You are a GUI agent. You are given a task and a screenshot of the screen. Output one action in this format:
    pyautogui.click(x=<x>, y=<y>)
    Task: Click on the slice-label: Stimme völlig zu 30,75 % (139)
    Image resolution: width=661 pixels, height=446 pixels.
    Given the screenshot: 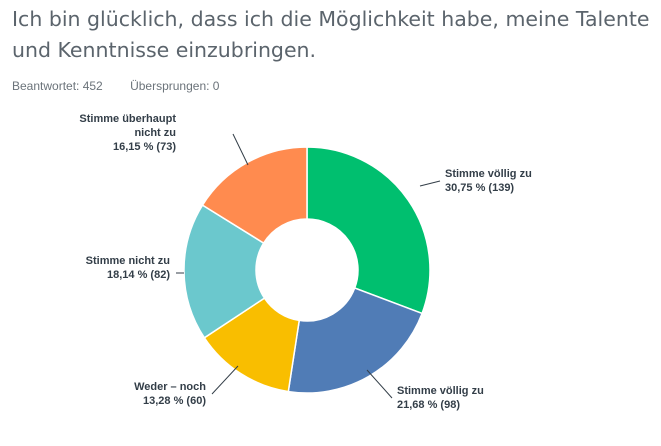 What is the action you would take?
    pyautogui.click(x=488, y=181)
    